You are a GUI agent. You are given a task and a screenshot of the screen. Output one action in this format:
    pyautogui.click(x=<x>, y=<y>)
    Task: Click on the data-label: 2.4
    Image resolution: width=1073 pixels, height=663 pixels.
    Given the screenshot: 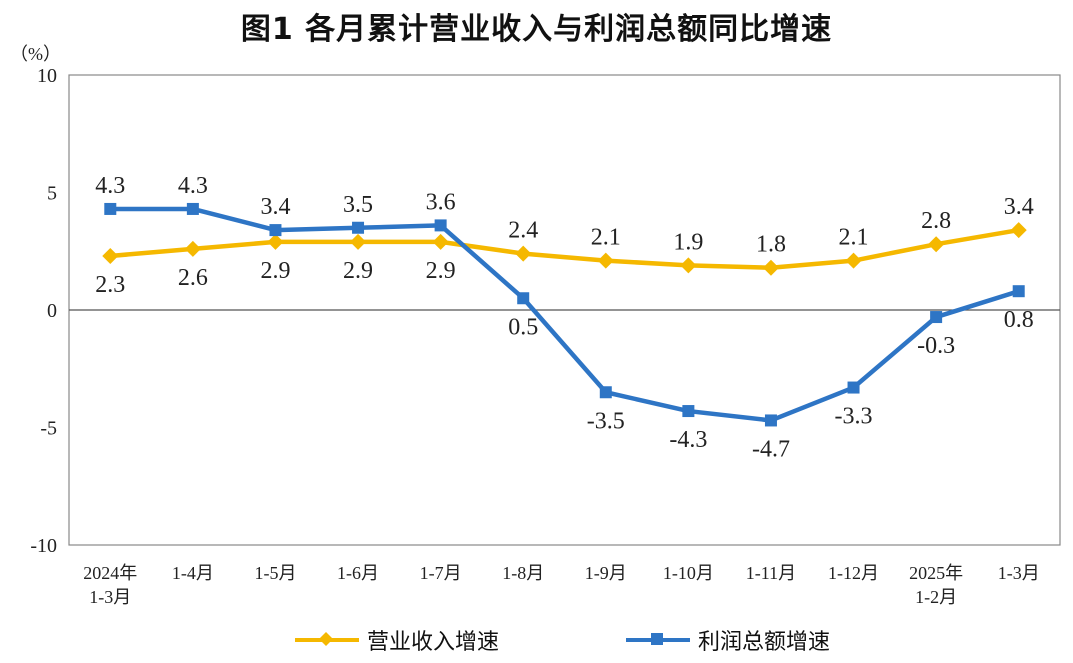 What is the action you would take?
    pyautogui.click(x=523, y=231)
    